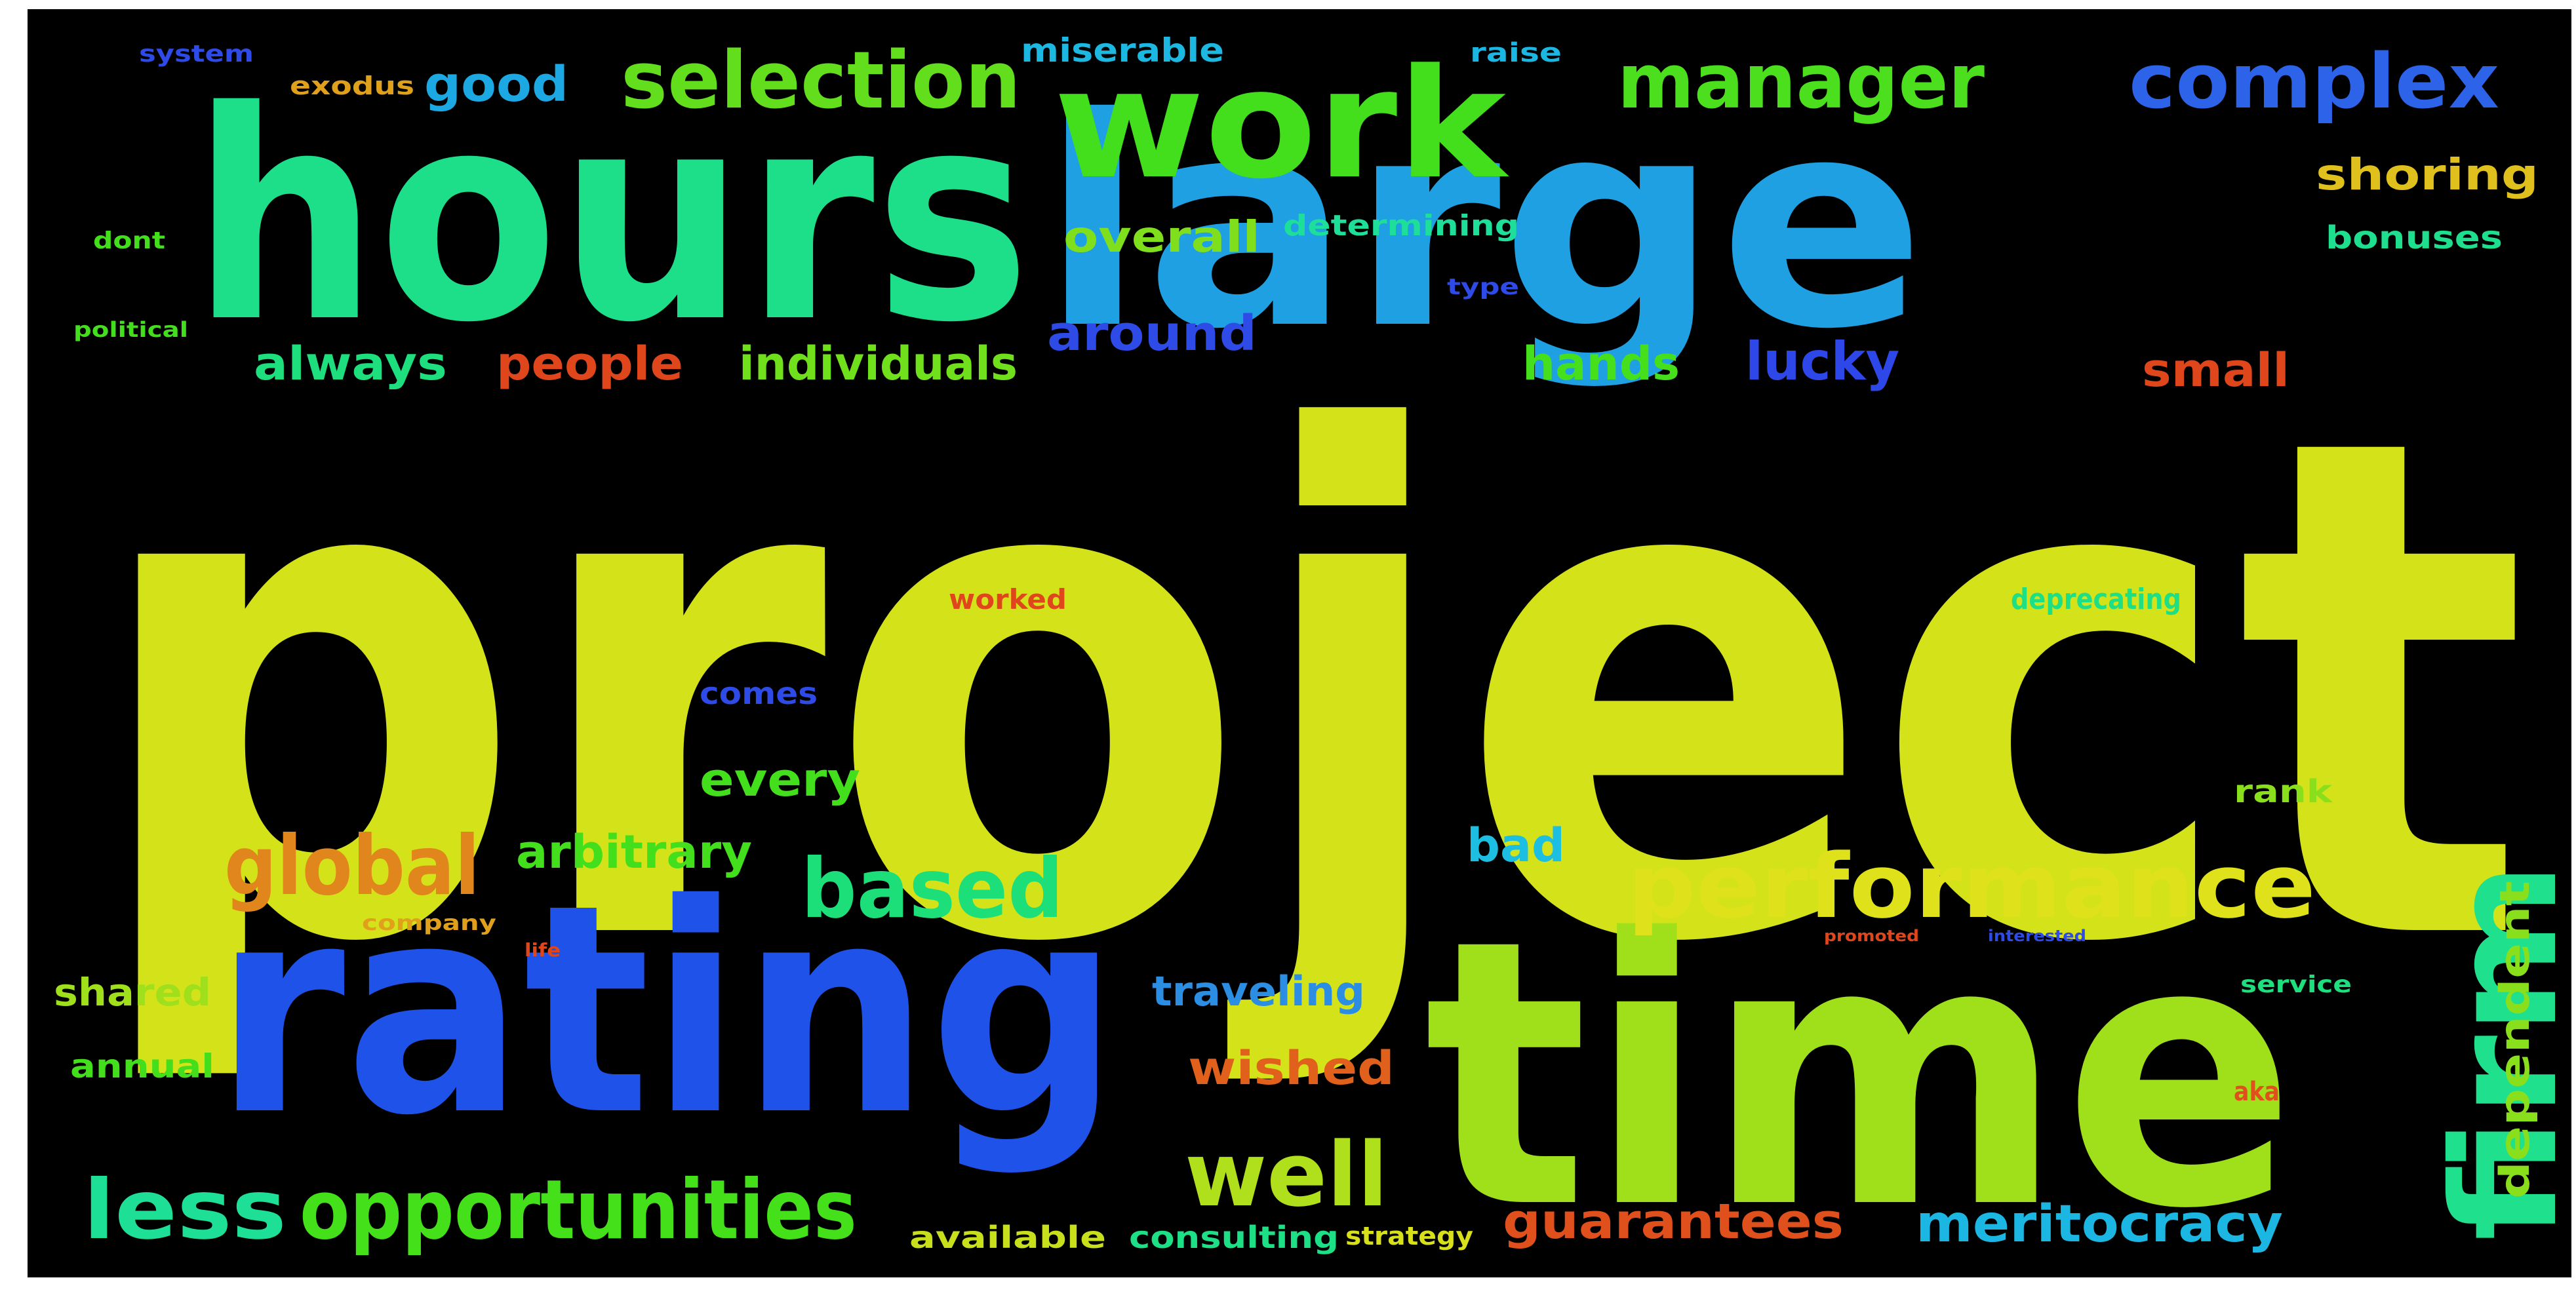  Describe the element at coordinates (759, 693) in the screenshot. I see `word-comes: comes` at that location.